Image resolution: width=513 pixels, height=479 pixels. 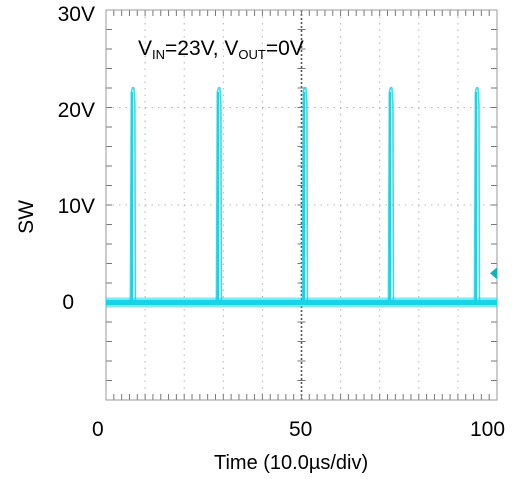 I want to click on trigger-arrow, so click(x=493, y=273).